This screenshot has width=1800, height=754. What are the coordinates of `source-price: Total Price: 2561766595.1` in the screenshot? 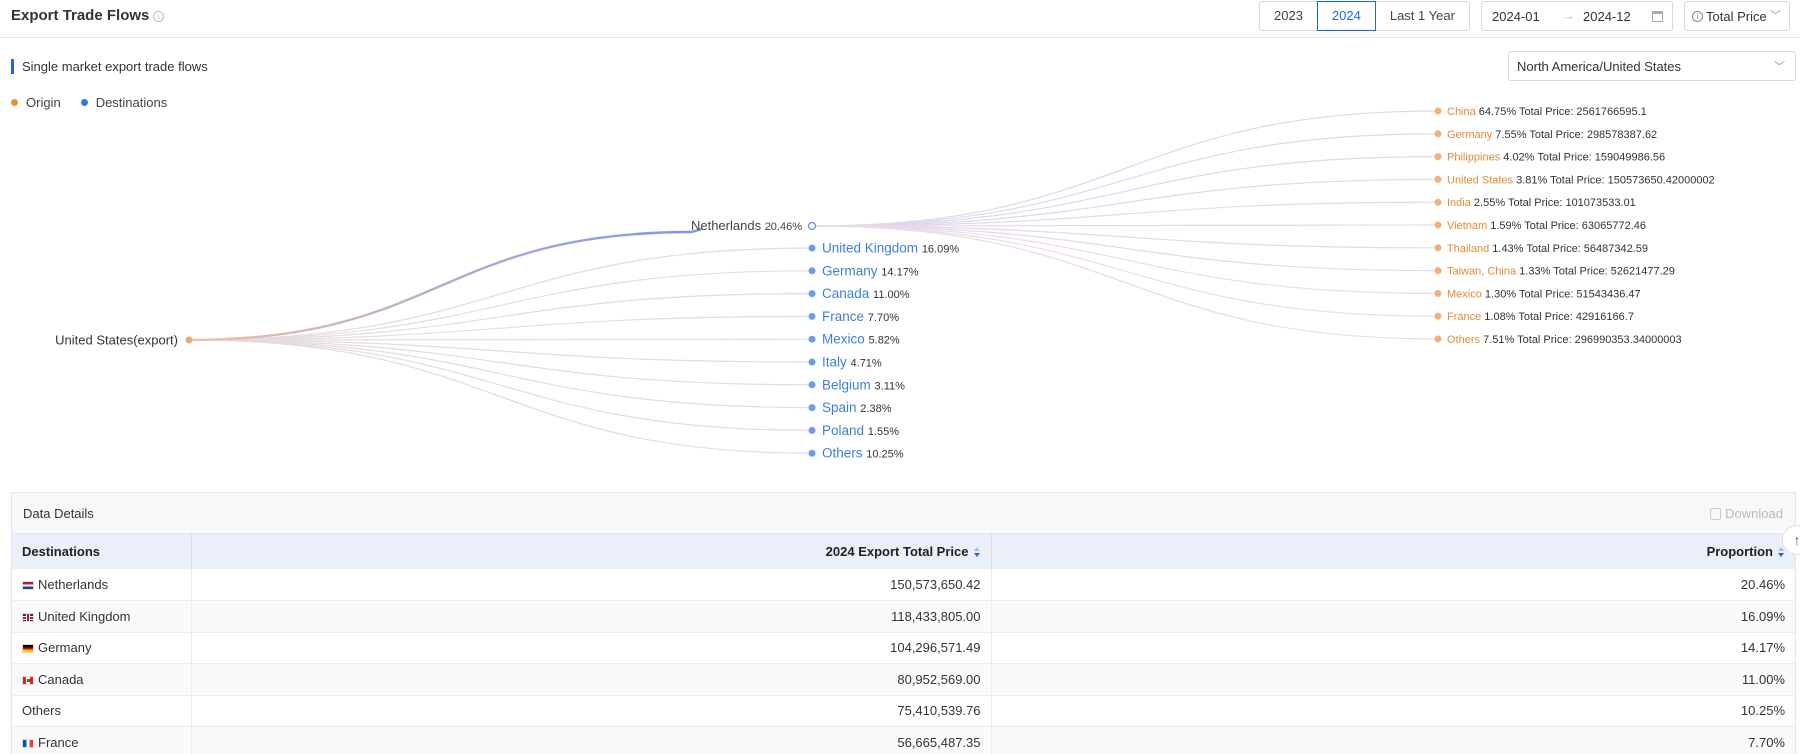 It's located at (1583, 112).